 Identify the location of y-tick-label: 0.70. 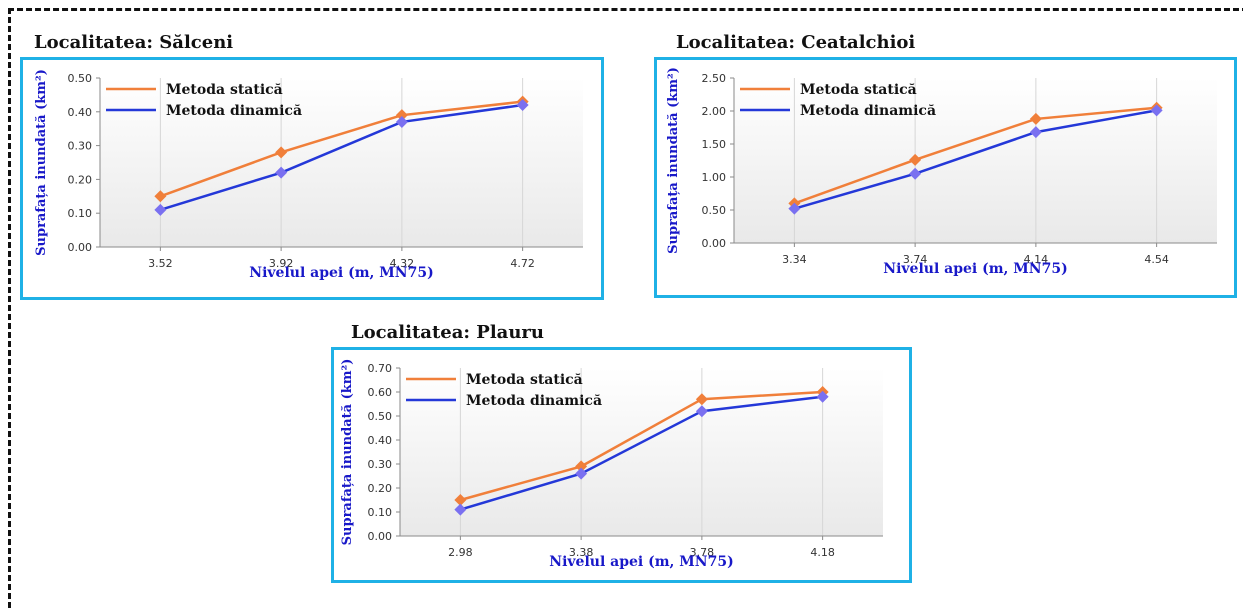
(380, 368).